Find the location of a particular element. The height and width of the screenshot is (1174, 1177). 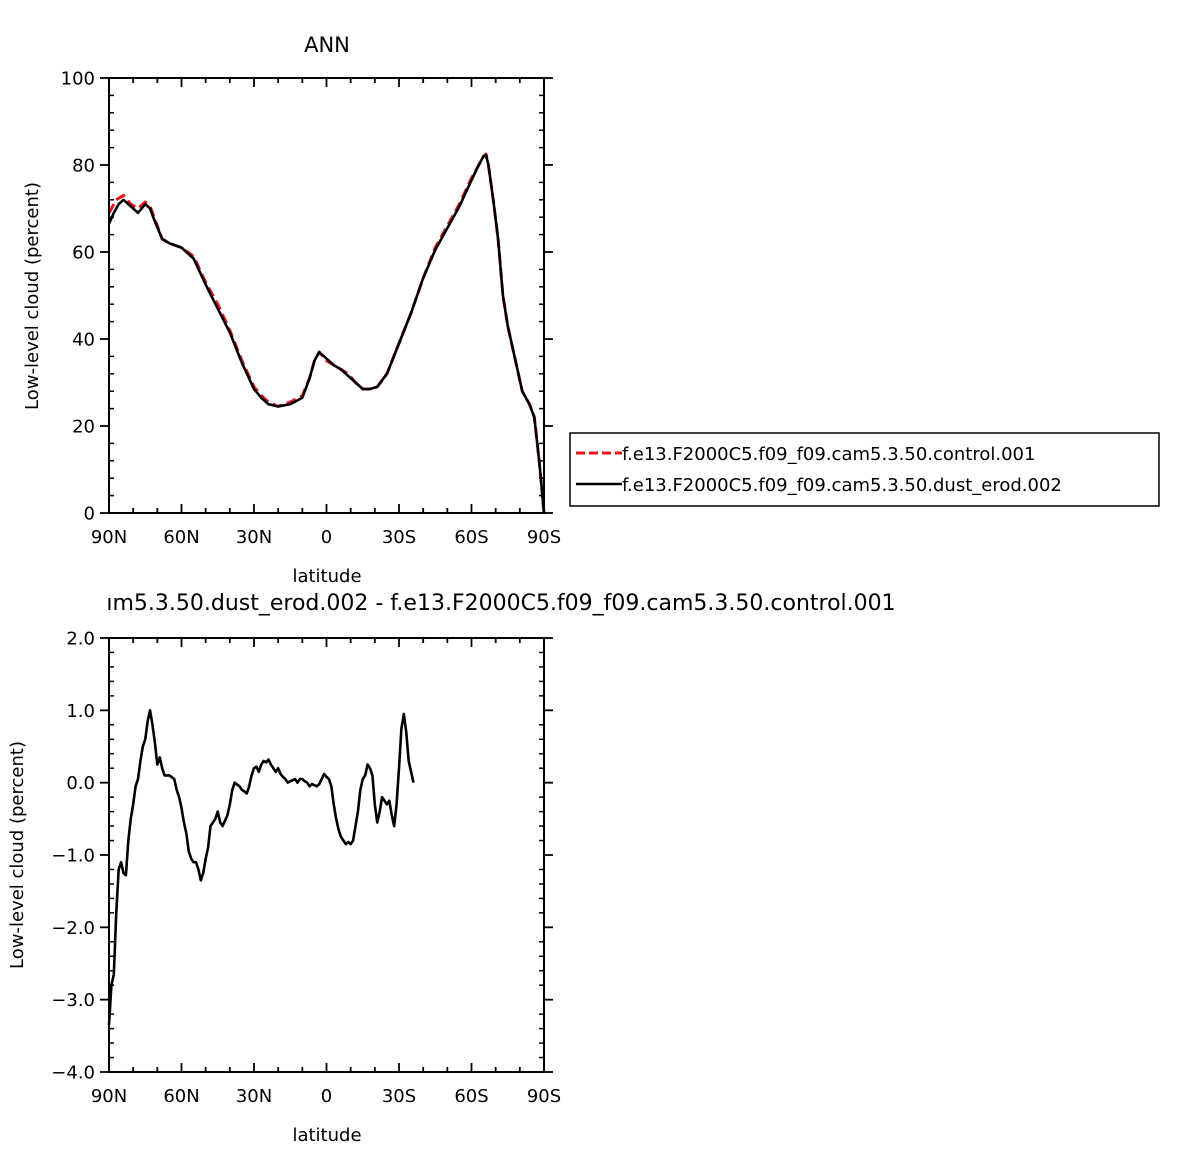

bottom-y-tick-label: 0.0 is located at coordinates (80, 783).